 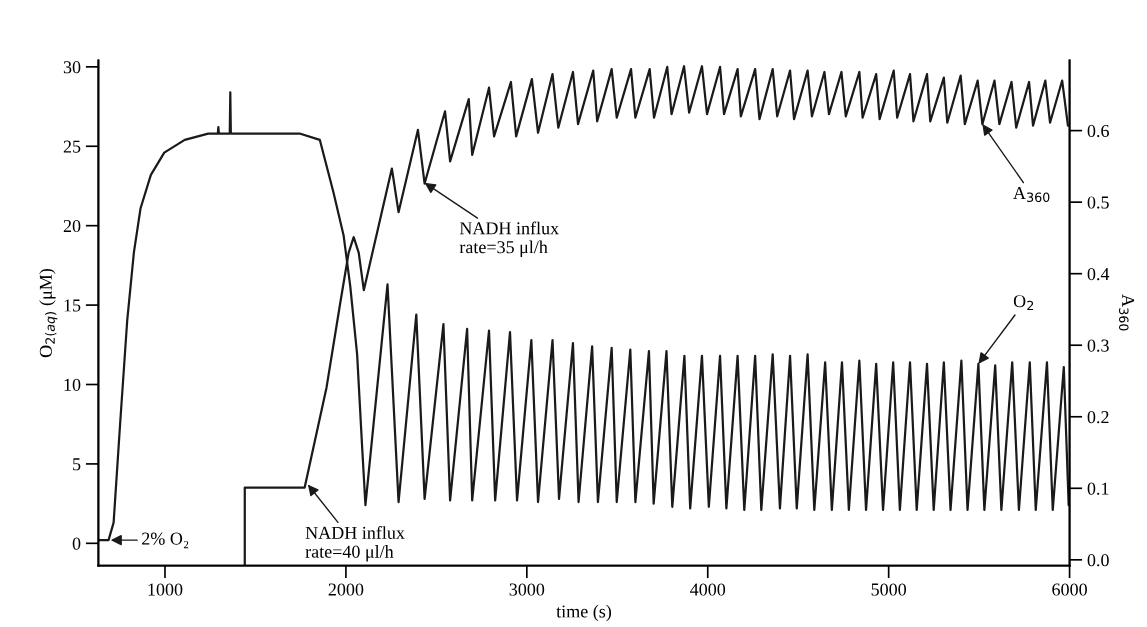 What do you see at coordinates (889, 589) in the screenshot?
I see `x-tick-label: 5000` at bounding box center [889, 589].